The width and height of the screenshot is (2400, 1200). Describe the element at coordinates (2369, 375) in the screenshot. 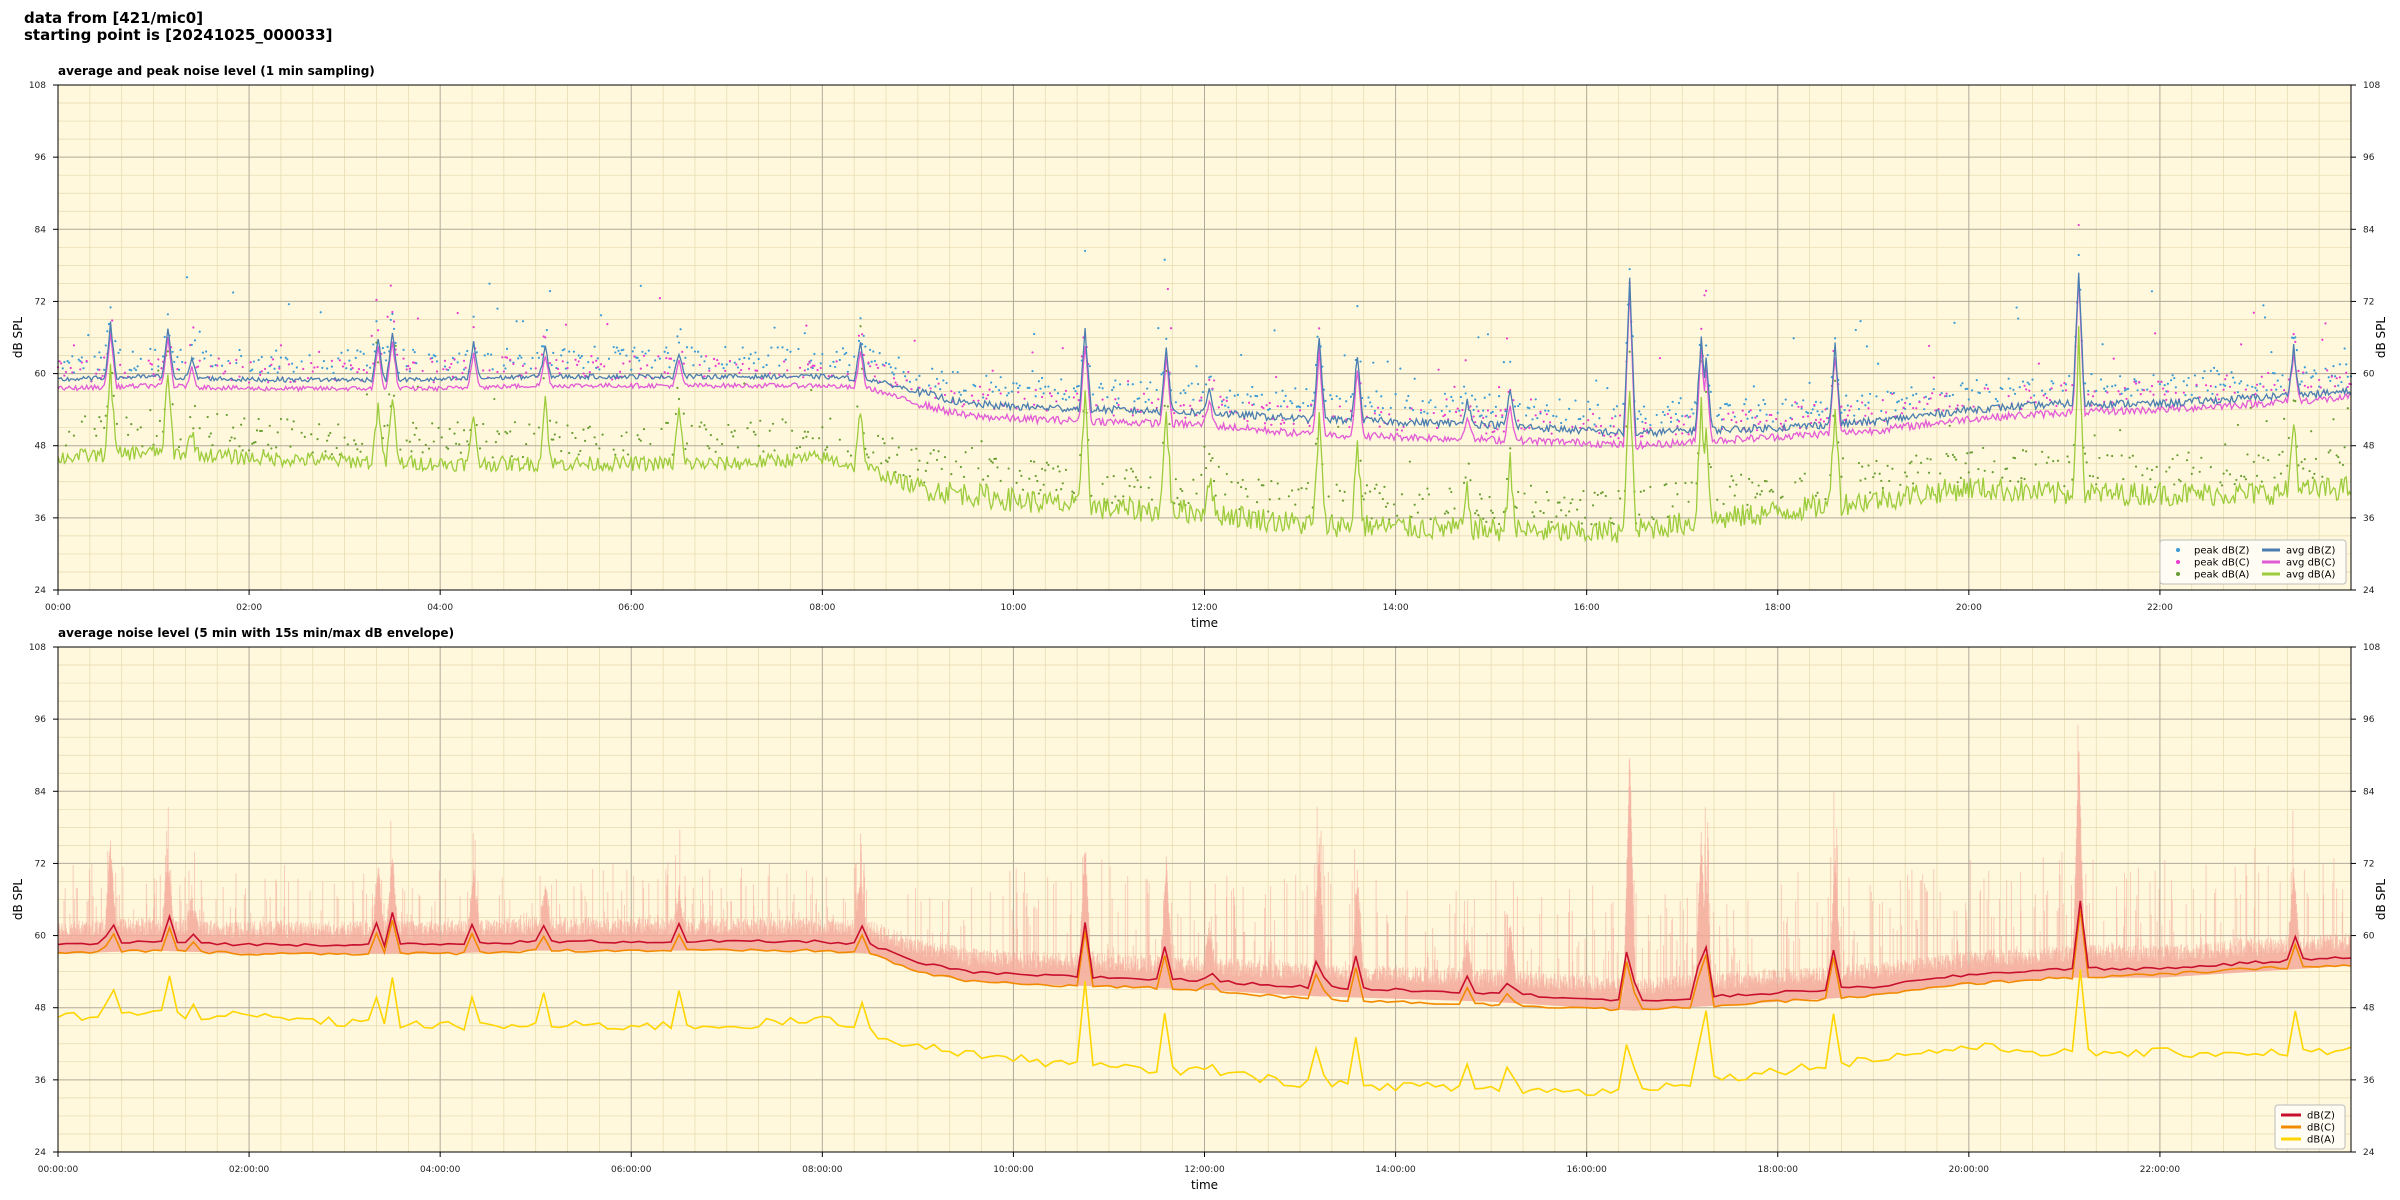

I see `y-tick-label-right: 60` at that location.